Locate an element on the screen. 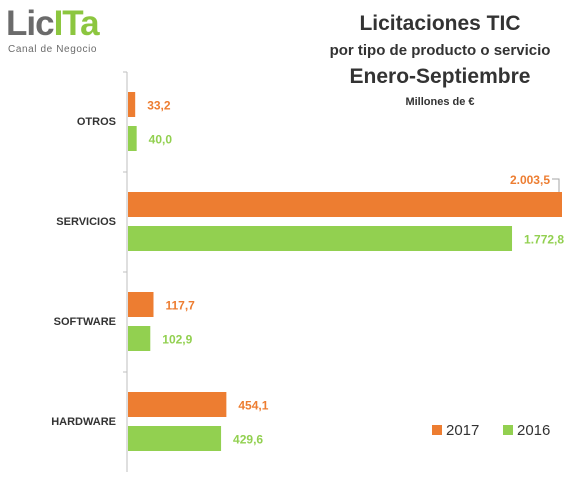  logo-word-part1: Lic is located at coordinates (30, 23).